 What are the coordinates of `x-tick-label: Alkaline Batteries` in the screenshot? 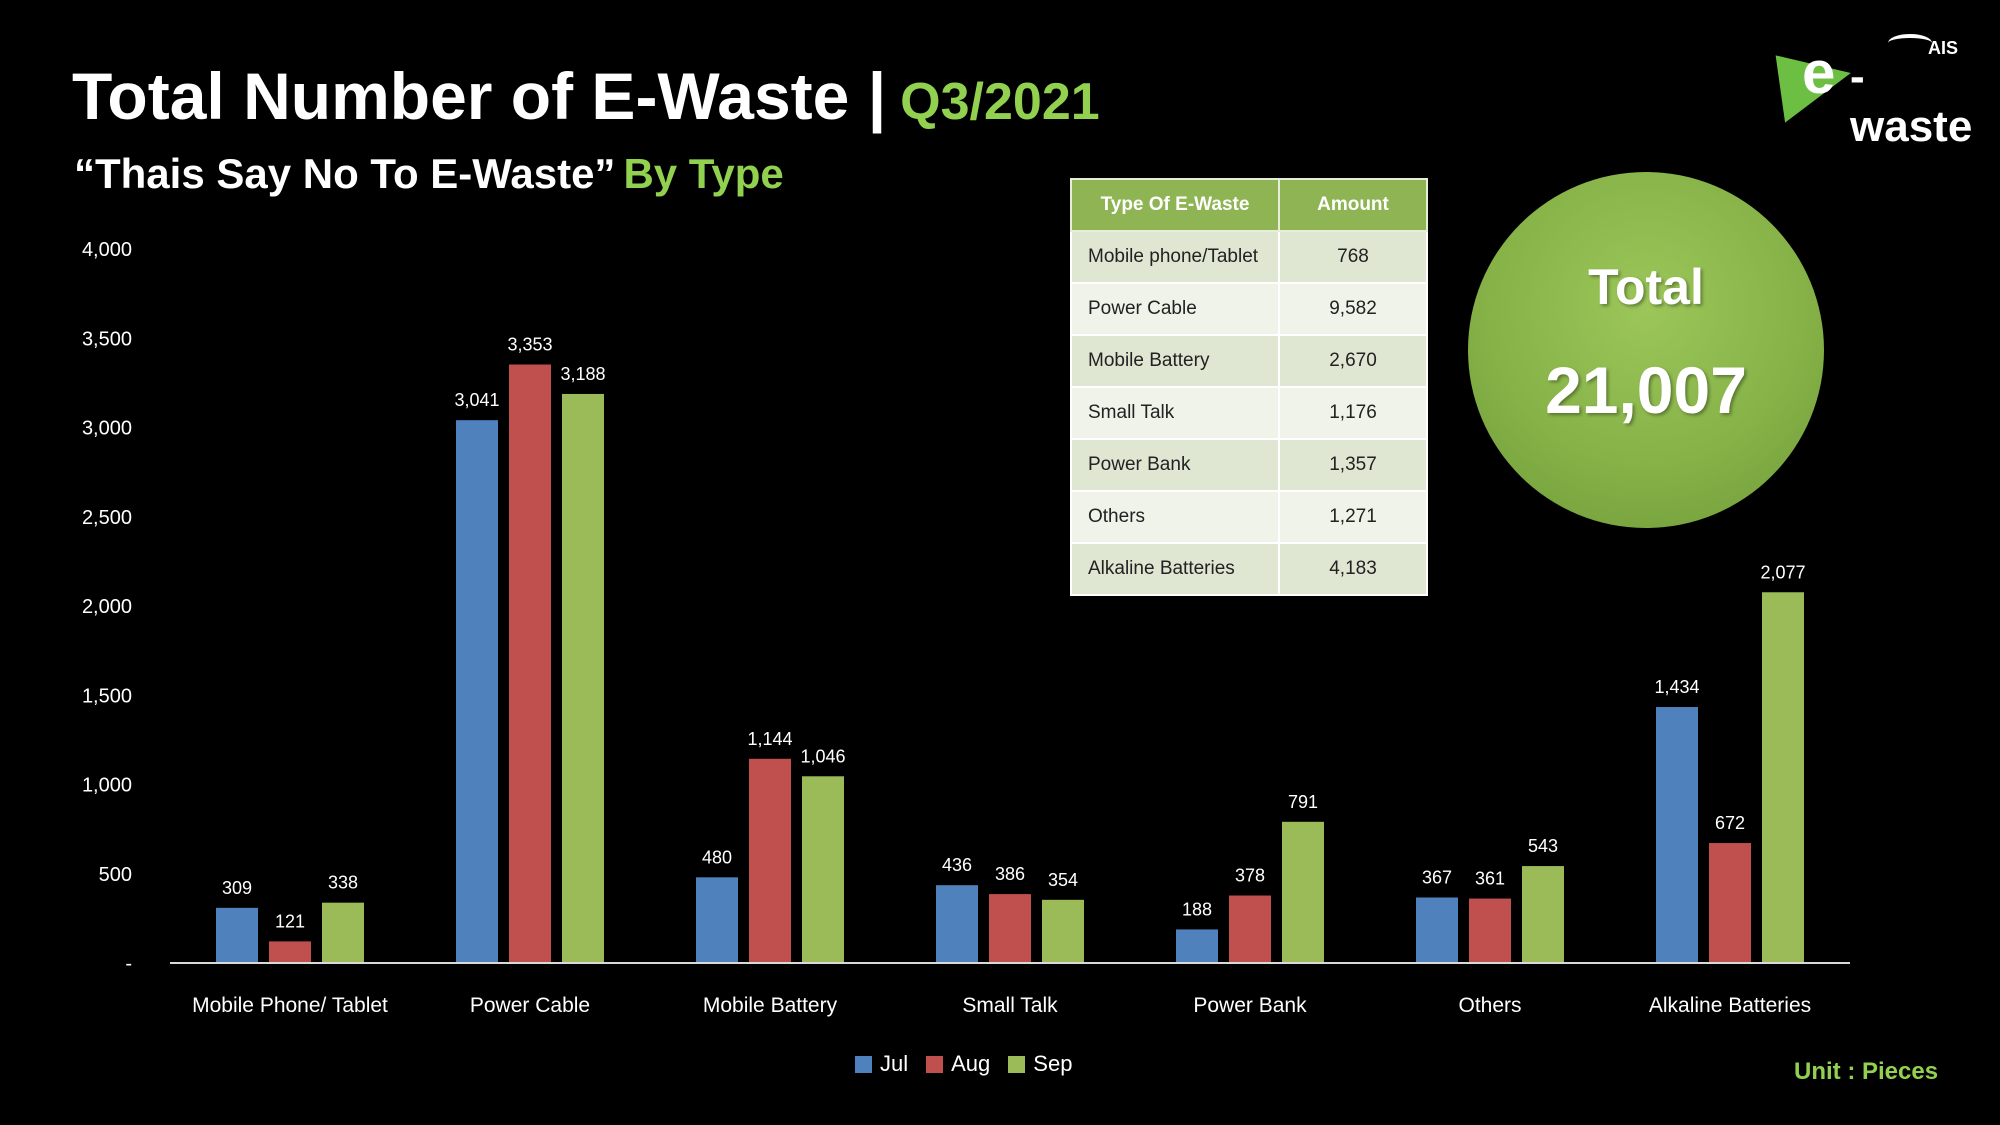 It's located at (1730, 1005).